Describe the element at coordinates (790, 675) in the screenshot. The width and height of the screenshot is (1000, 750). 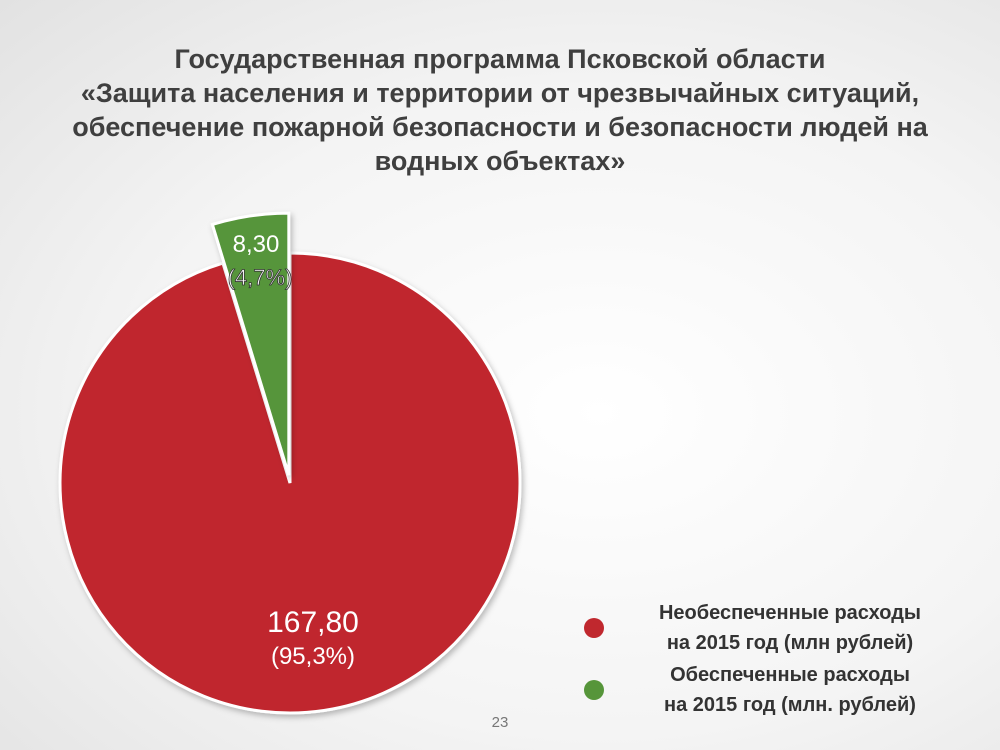
I see `legend-line: Обеспеченные расходы` at that location.